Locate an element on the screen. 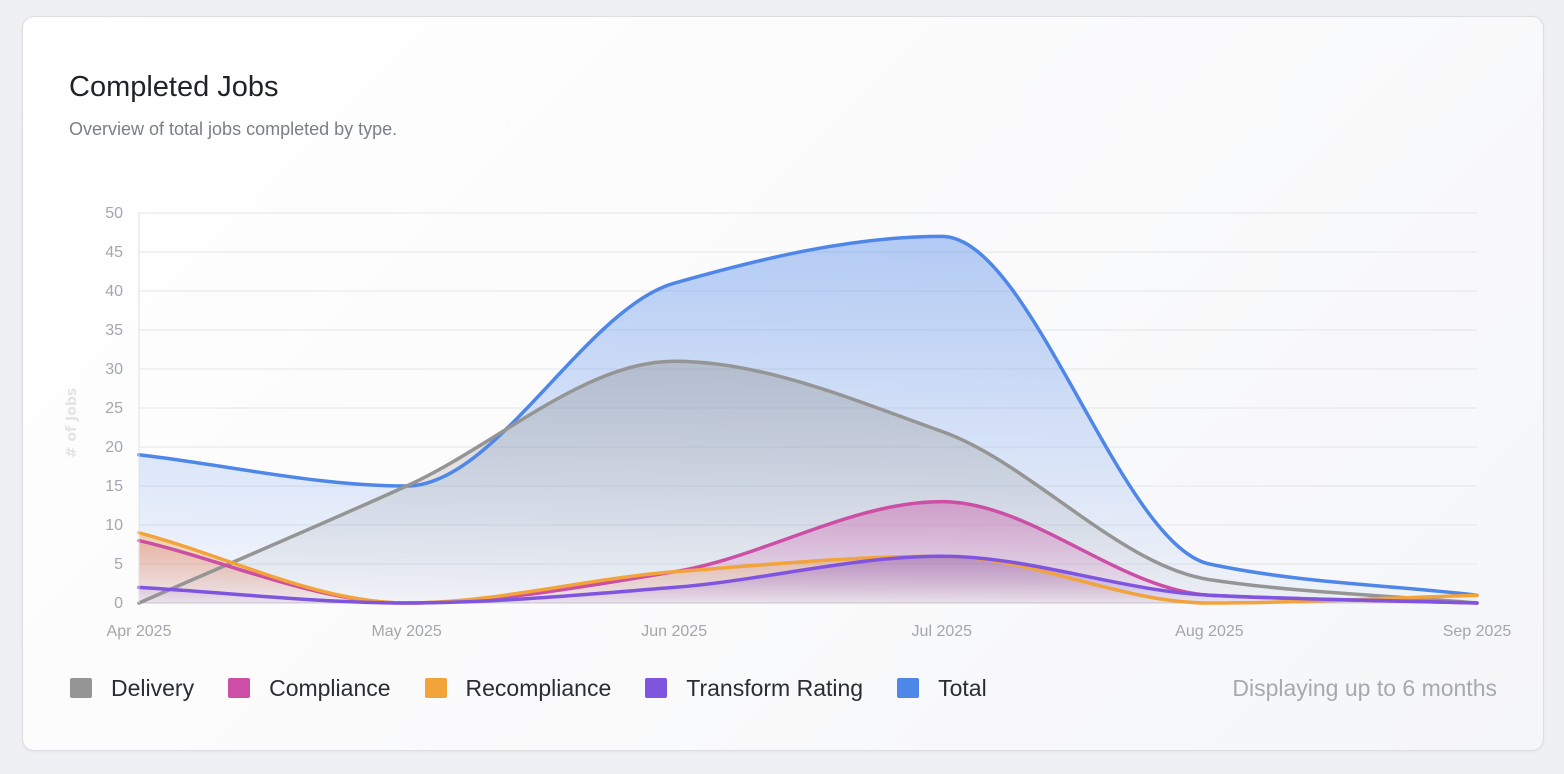 The height and width of the screenshot is (774, 1564). y-tick-label: 30 is located at coordinates (114, 369).